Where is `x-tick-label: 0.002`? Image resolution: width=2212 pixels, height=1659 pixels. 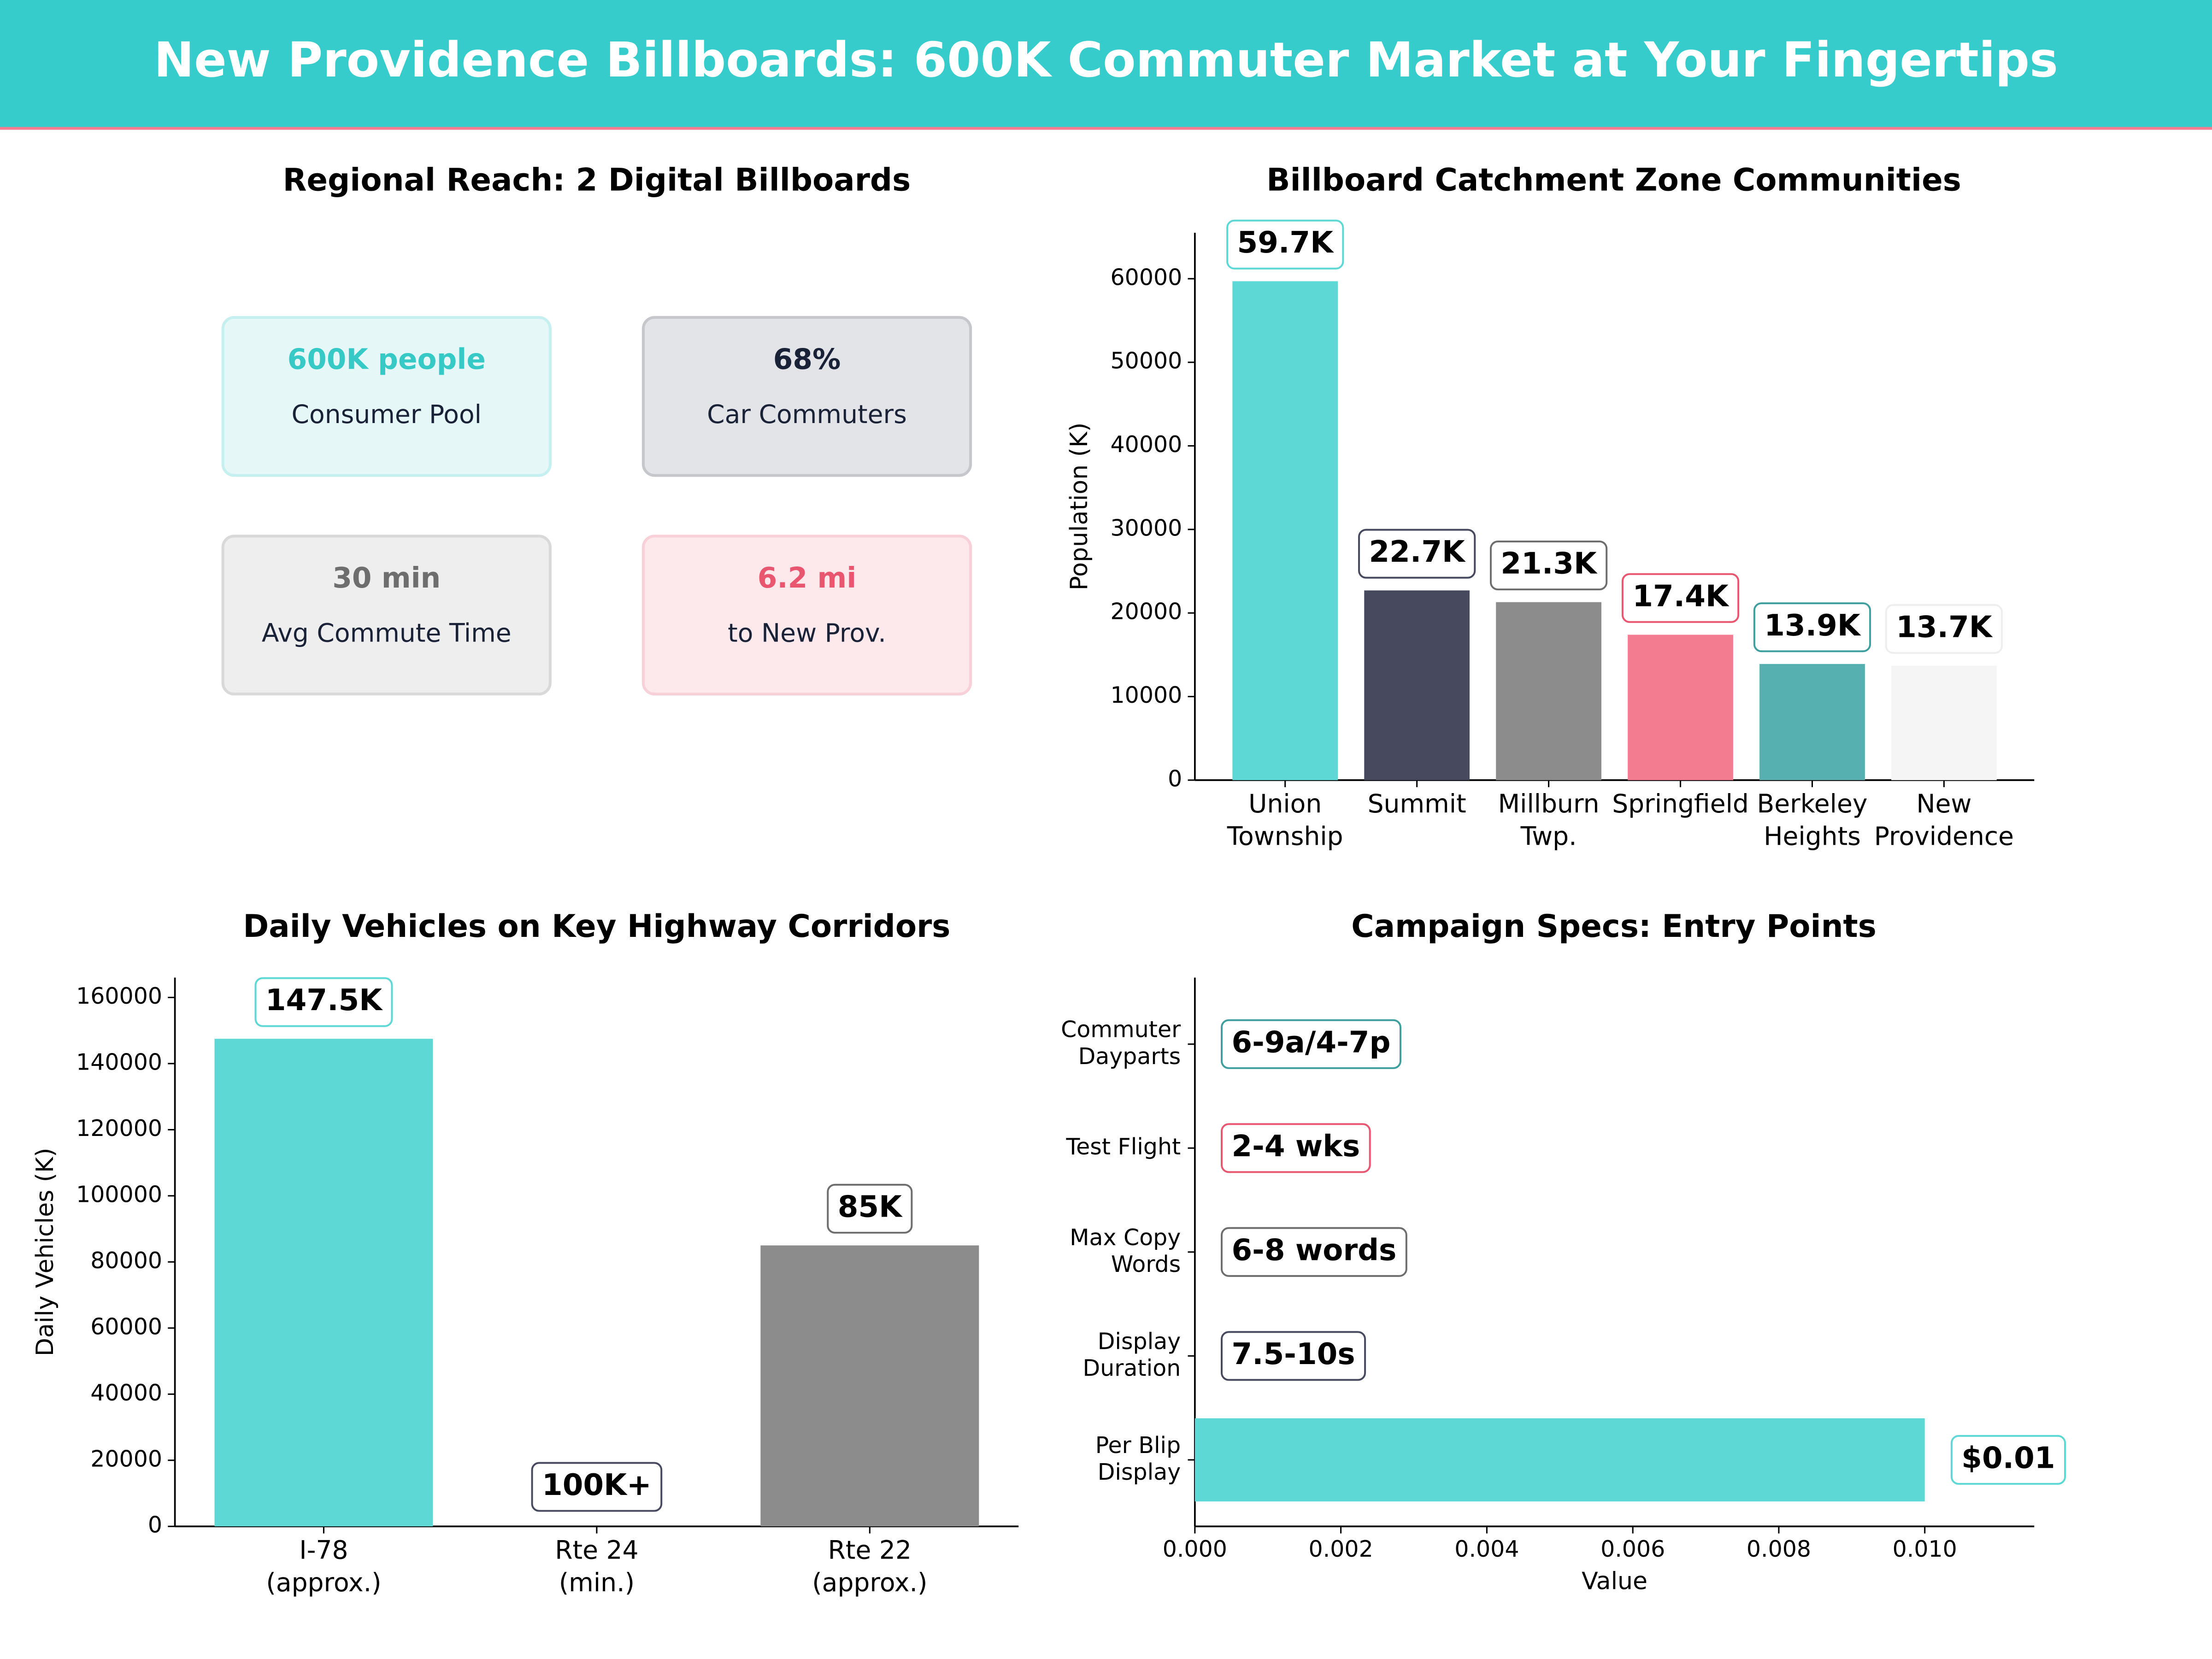 x-tick-label: 0.002 is located at coordinates (1341, 1549).